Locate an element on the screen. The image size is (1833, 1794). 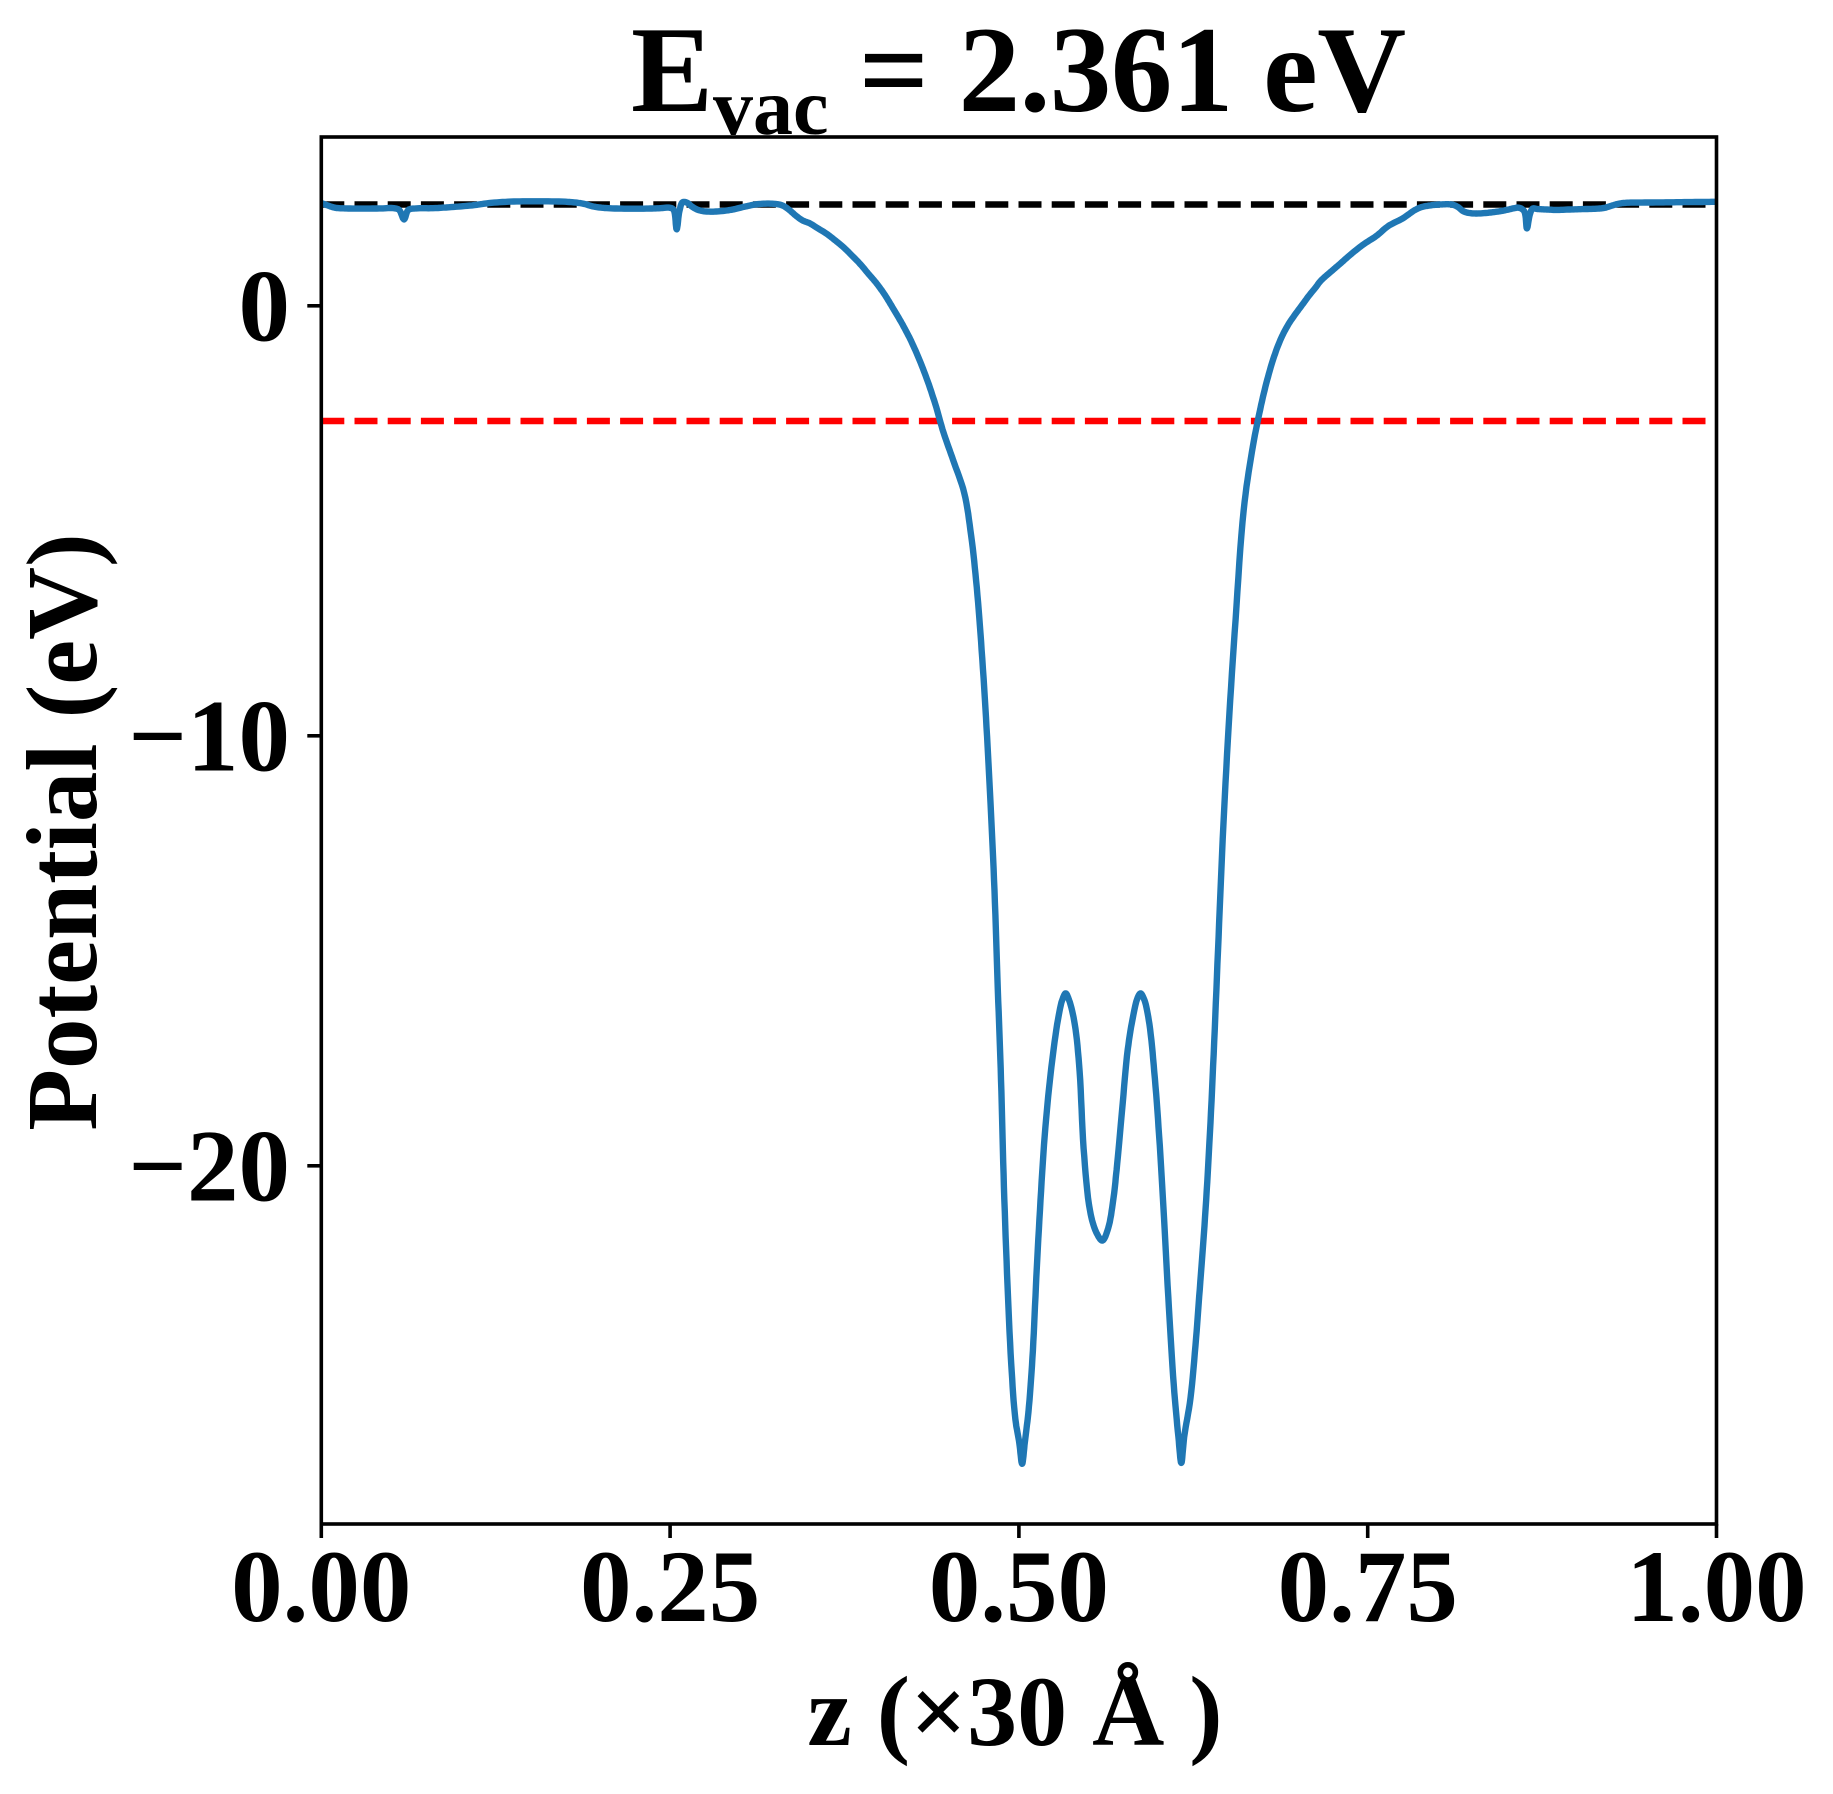
svg-text: 0.00 is located at coordinates (321, 1587).